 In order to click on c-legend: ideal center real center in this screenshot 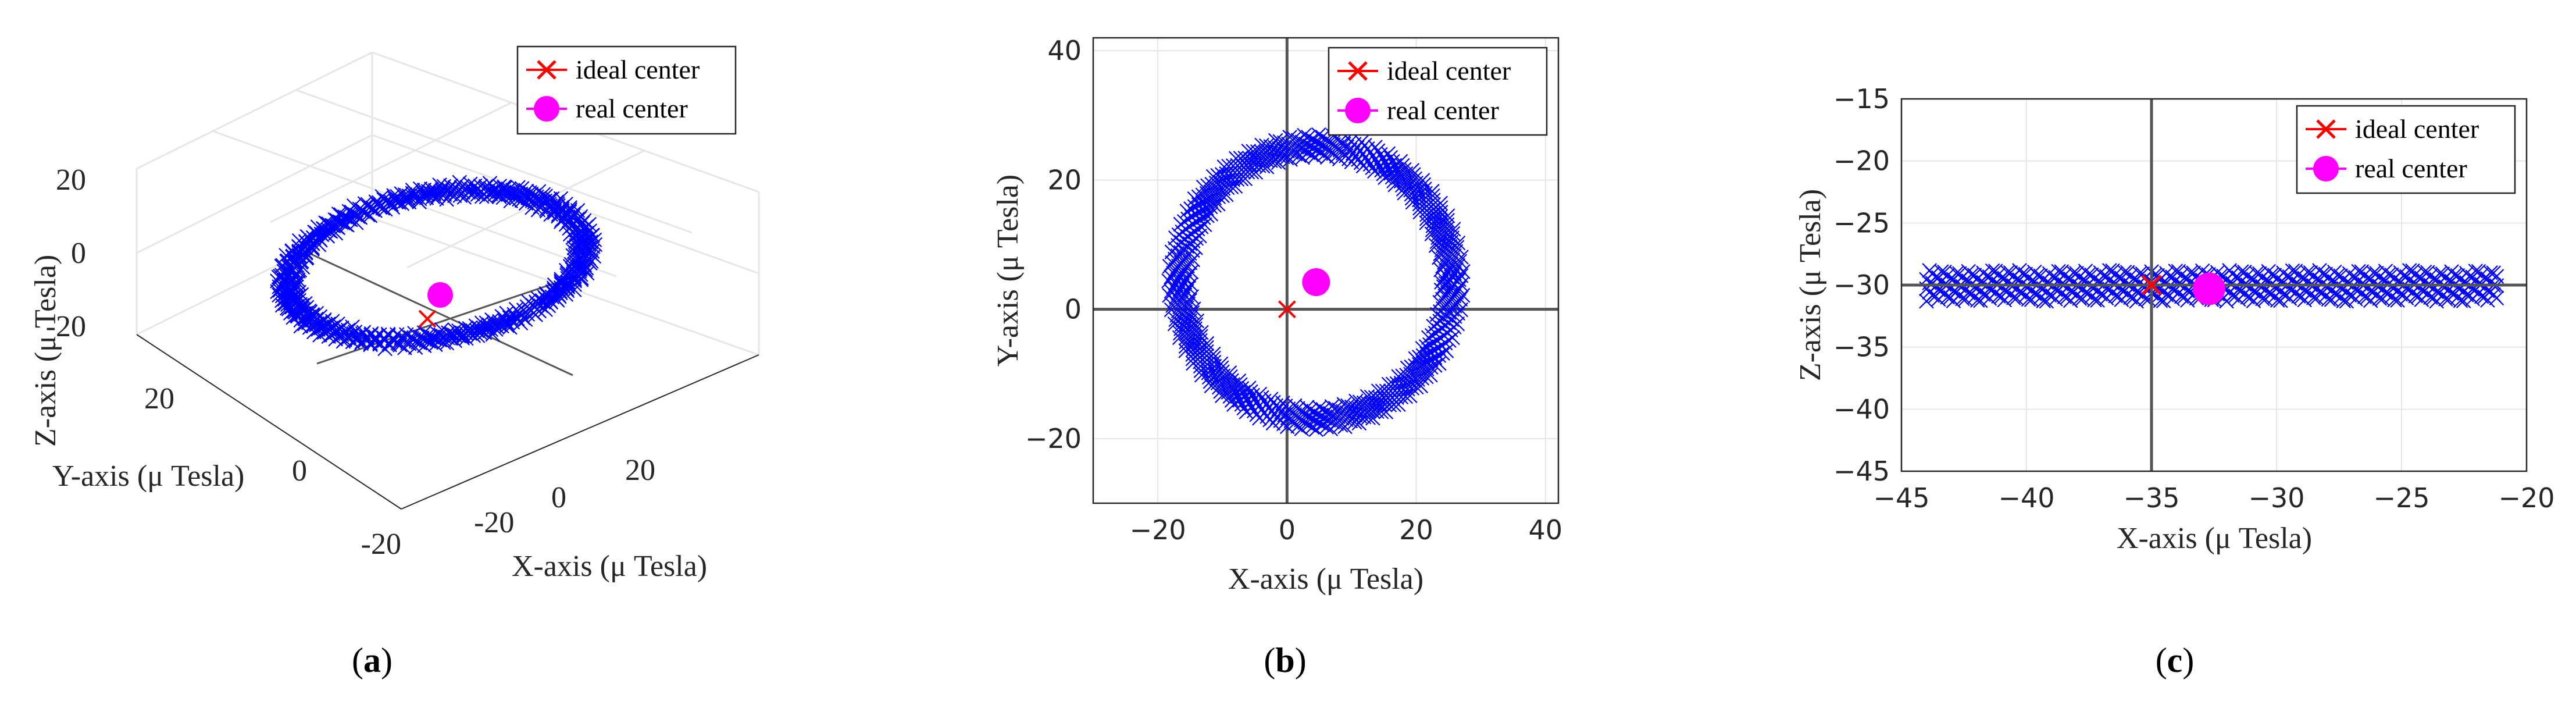, I will do `click(2406, 150)`.